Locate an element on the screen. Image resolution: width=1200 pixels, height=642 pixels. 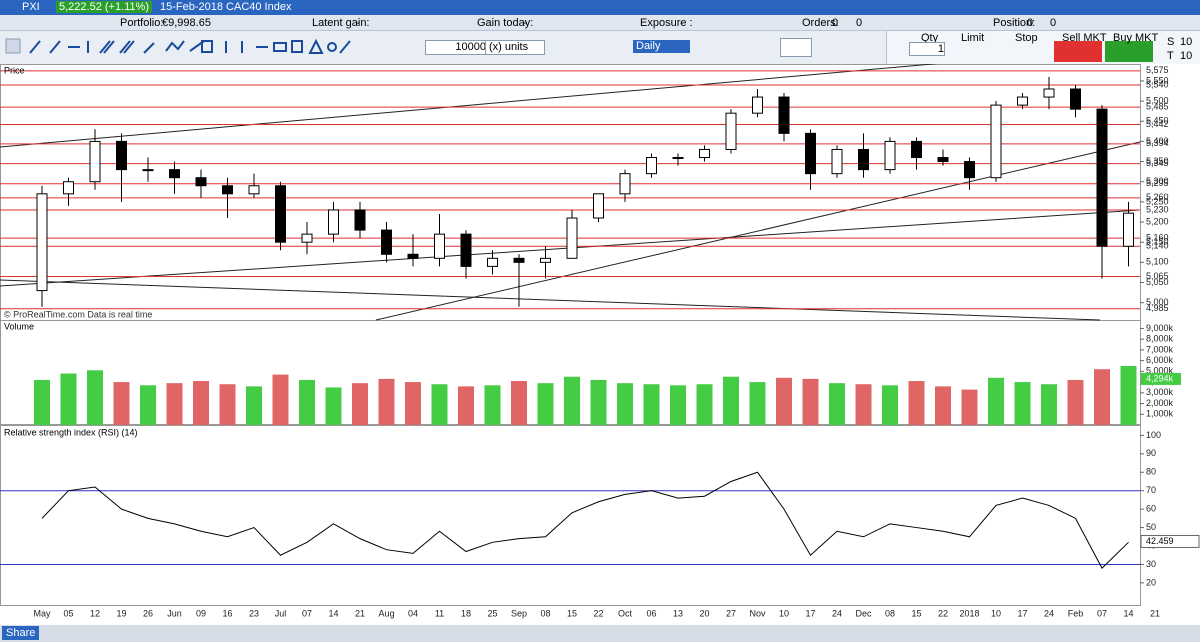
label: Latent gain: is located at coordinates (341, 23).